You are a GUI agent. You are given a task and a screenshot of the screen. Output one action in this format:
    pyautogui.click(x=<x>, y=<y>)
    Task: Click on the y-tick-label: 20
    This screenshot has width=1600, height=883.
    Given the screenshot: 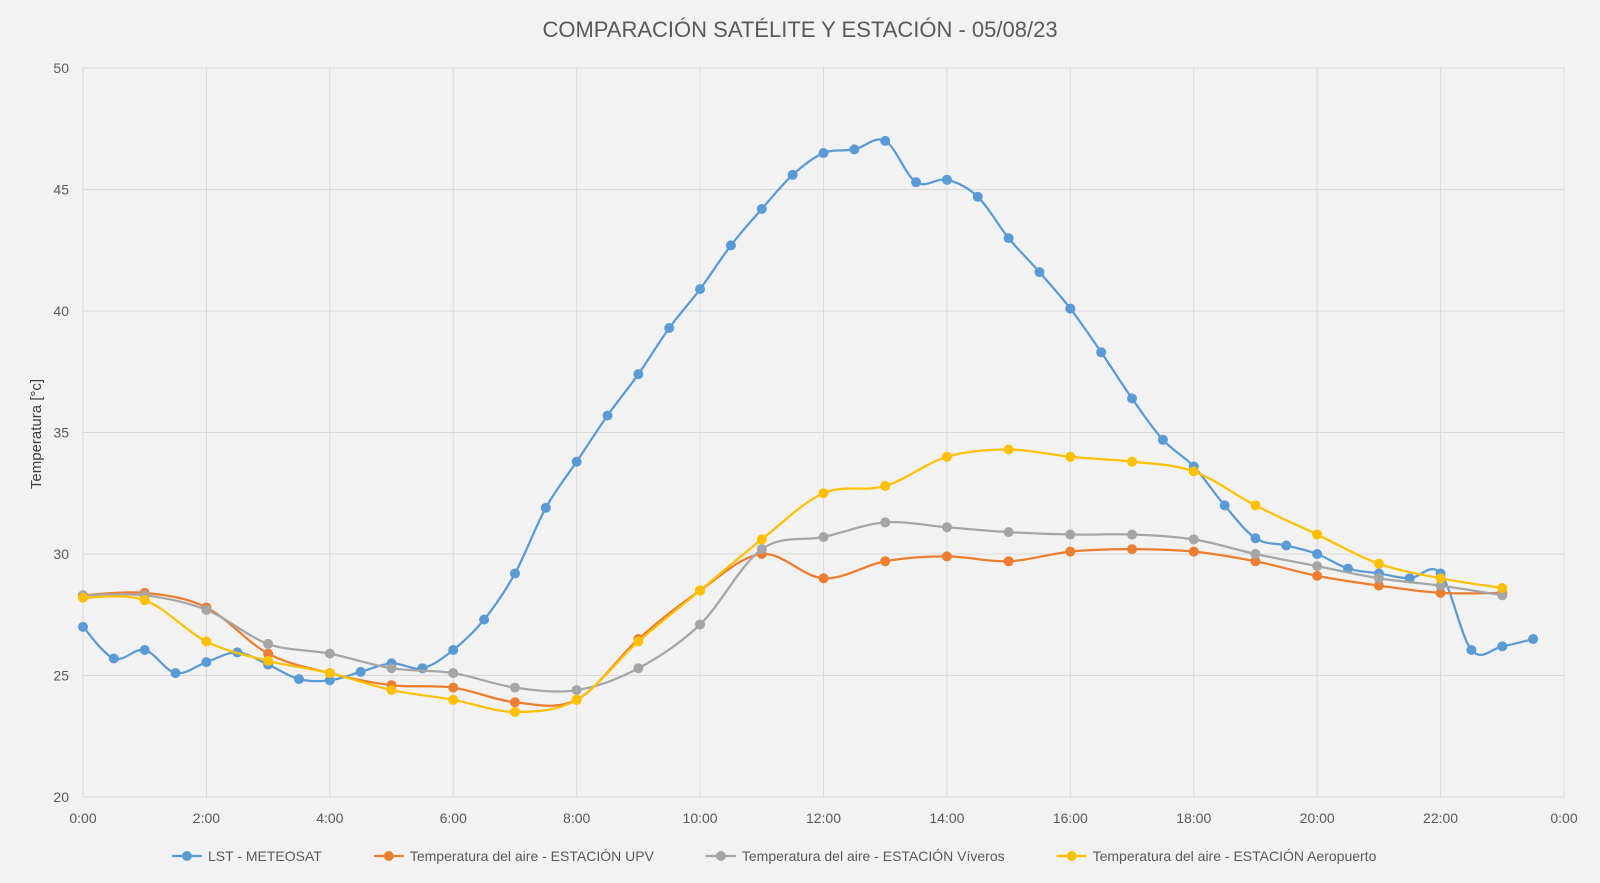 What is the action you would take?
    pyautogui.click(x=61, y=797)
    